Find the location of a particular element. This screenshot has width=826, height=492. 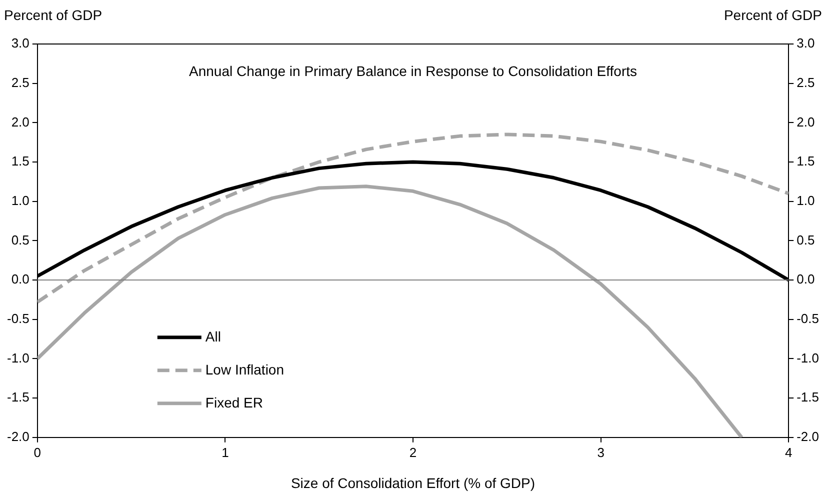

y2-tick-label: -0.5 is located at coordinates (808, 318).